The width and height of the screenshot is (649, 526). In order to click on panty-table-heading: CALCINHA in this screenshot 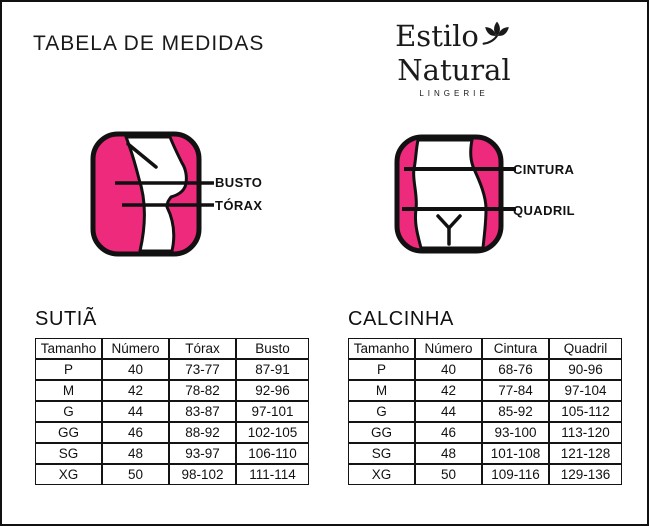, I will do `click(401, 319)`.